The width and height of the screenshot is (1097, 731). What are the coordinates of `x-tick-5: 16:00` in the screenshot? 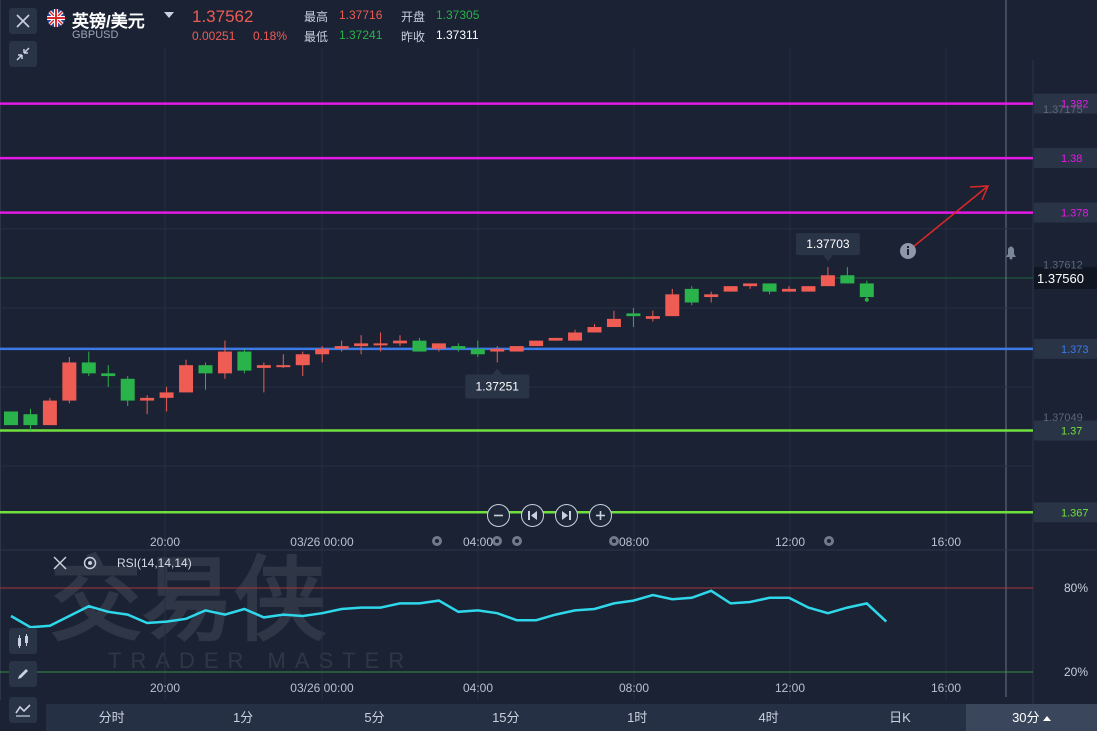 It's located at (946, 542).